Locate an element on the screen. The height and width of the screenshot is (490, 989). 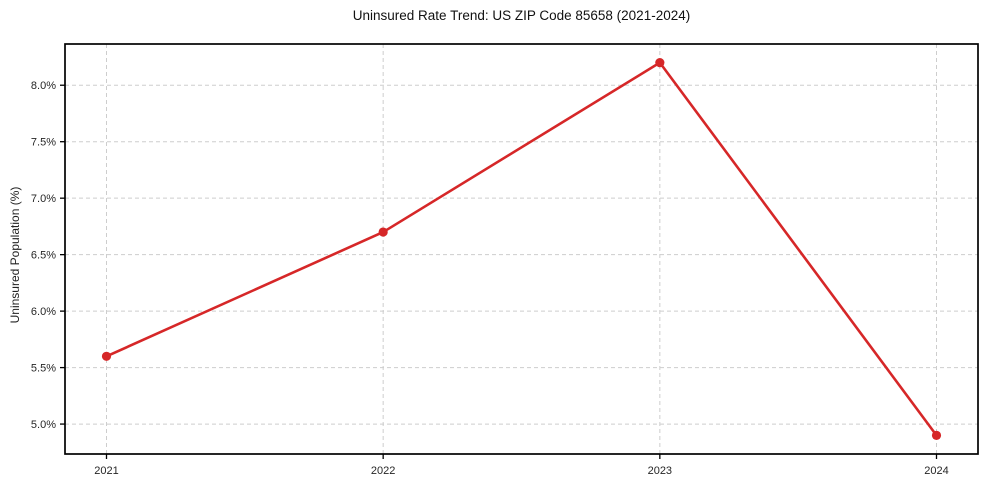
y-tick-label: 5.0% is located at coordinates (43, 425).